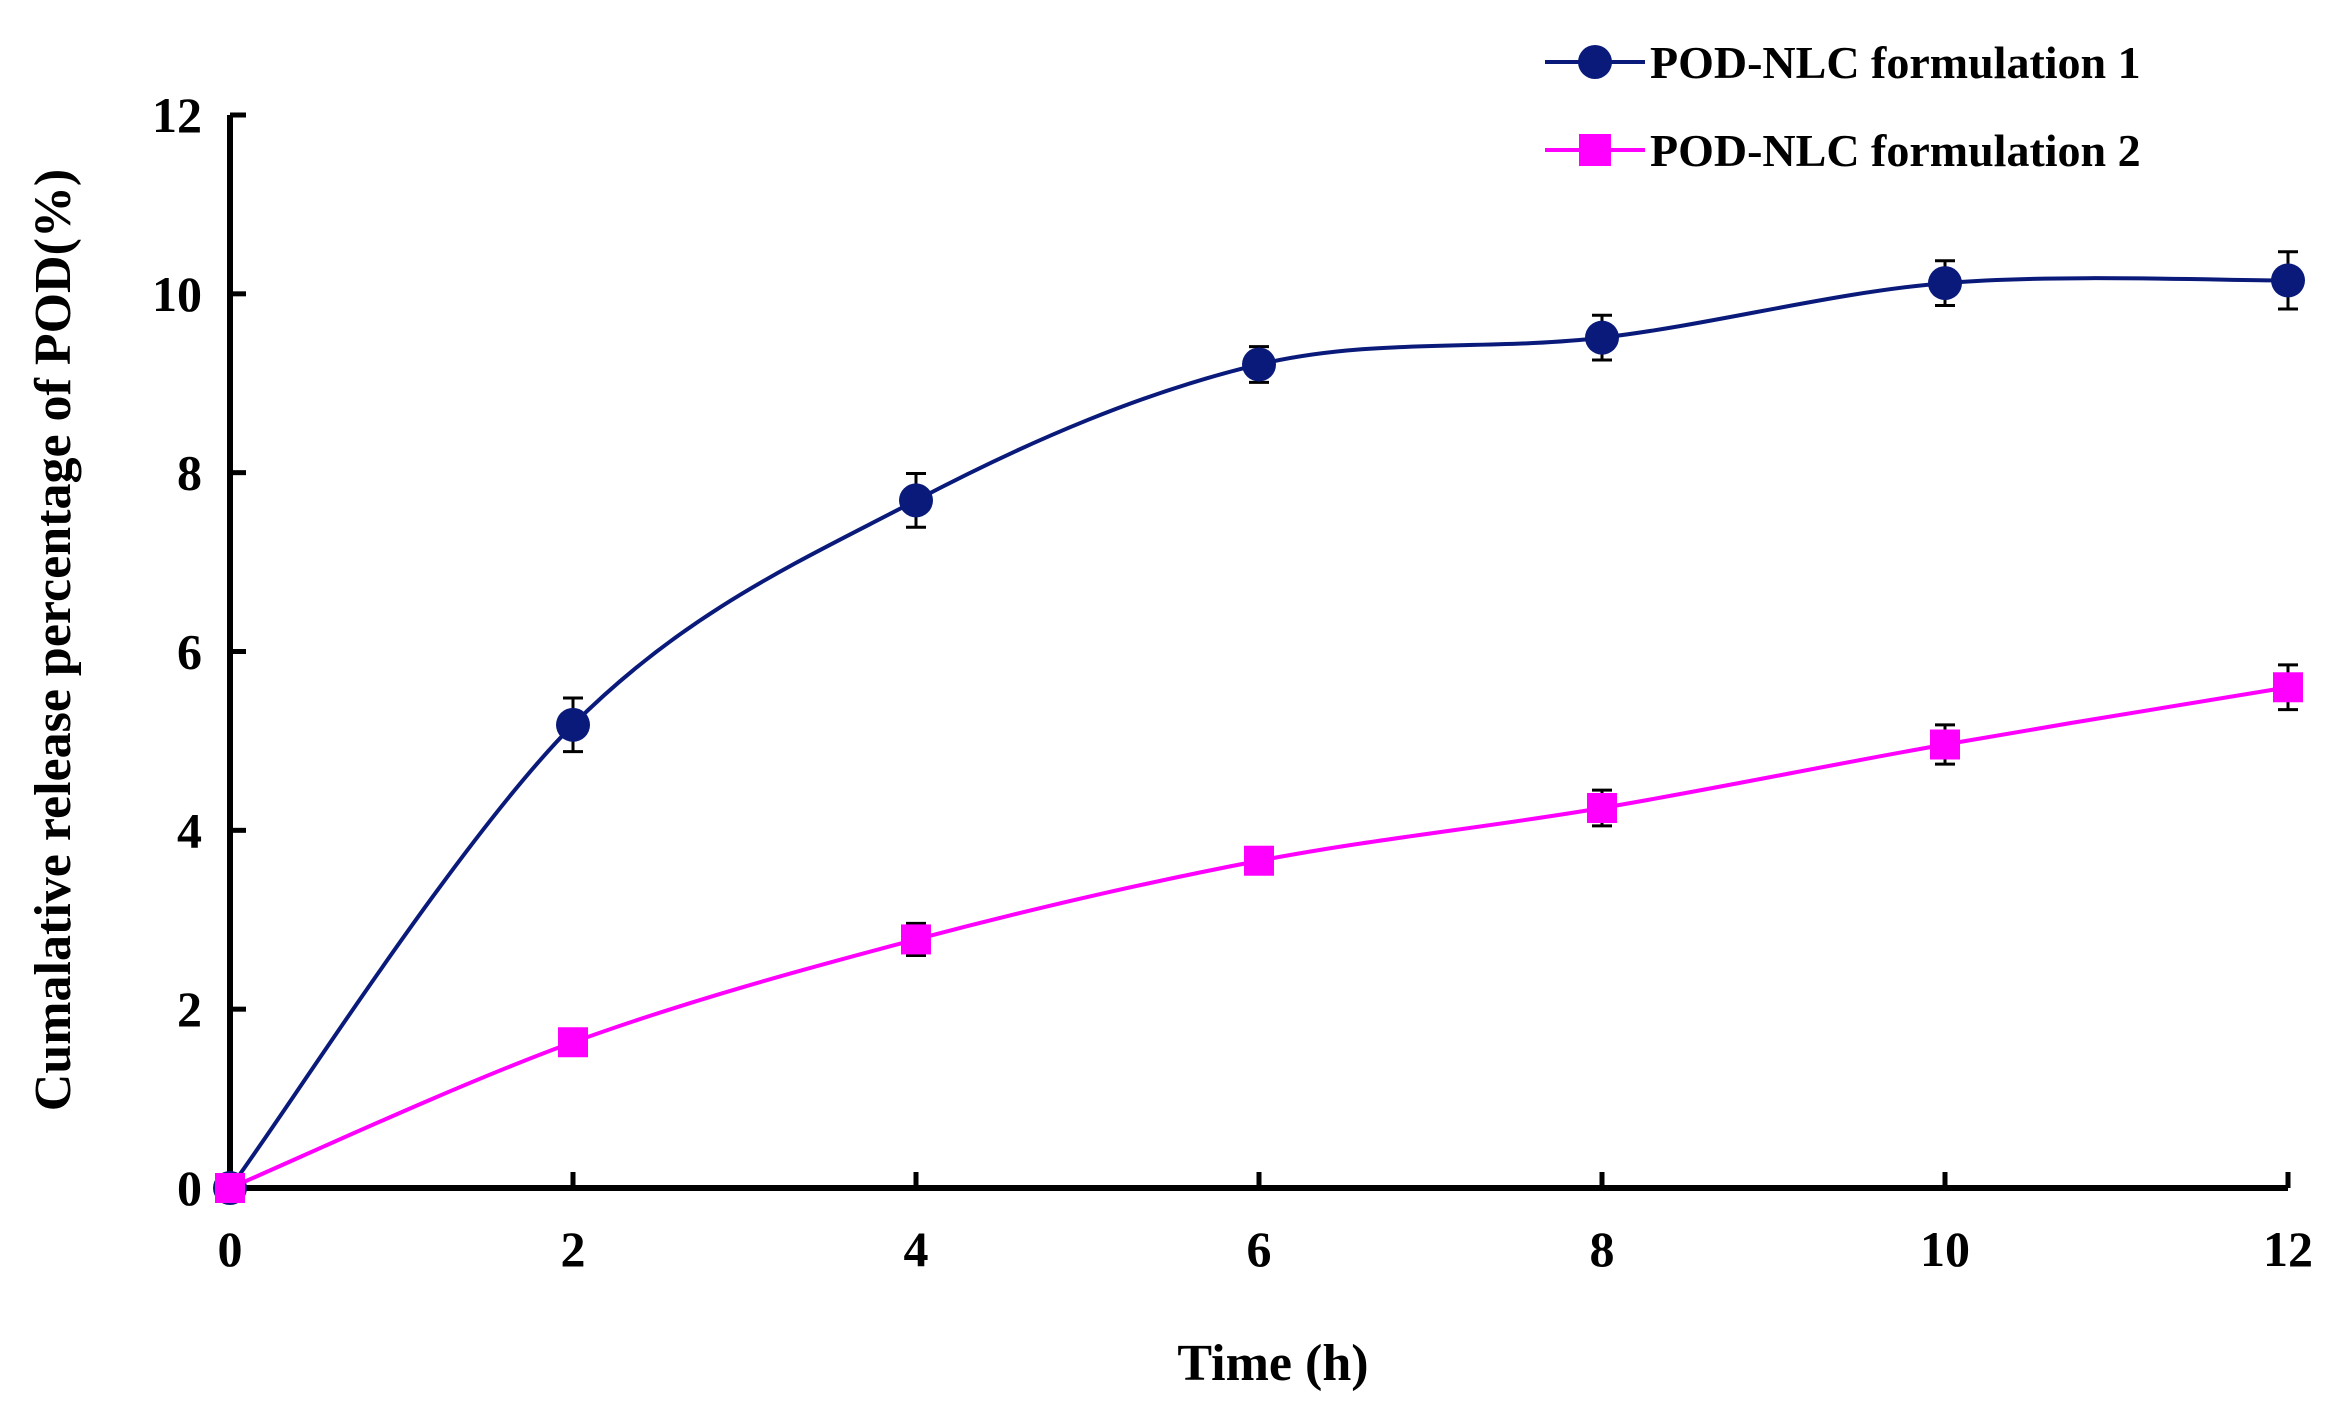  I want to click on x-tick-label: 6, so click(1259, 1249).